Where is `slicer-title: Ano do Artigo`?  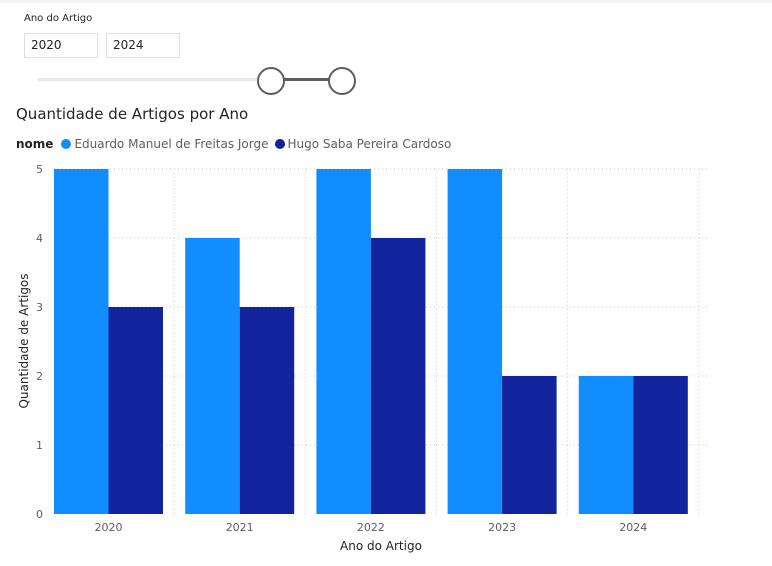
slicer-title: Ano do Artigo is located at coordinates (58, 18).